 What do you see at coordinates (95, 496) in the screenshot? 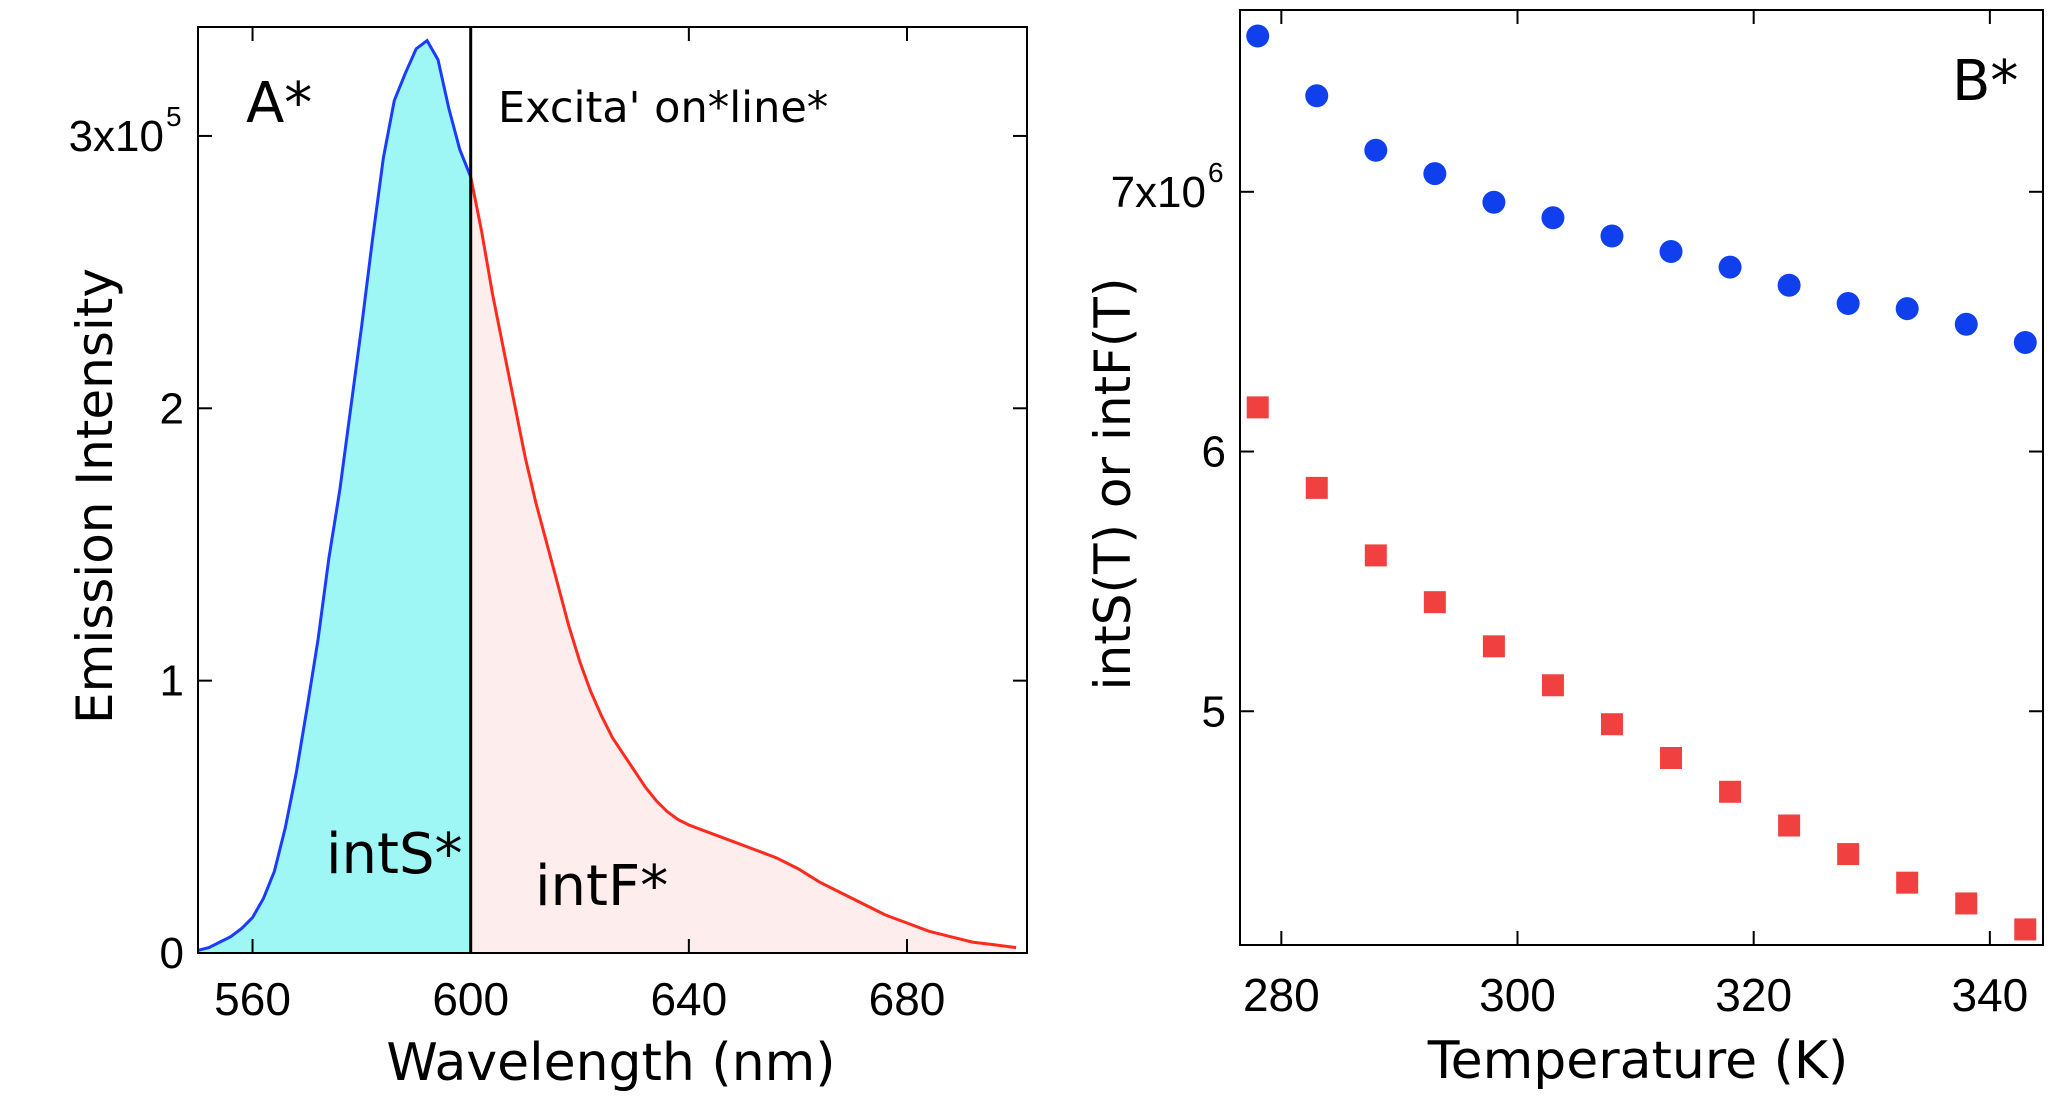
I see `panel-a-y-axis-label: Emission Intensity` at bounding box center [95, 496].